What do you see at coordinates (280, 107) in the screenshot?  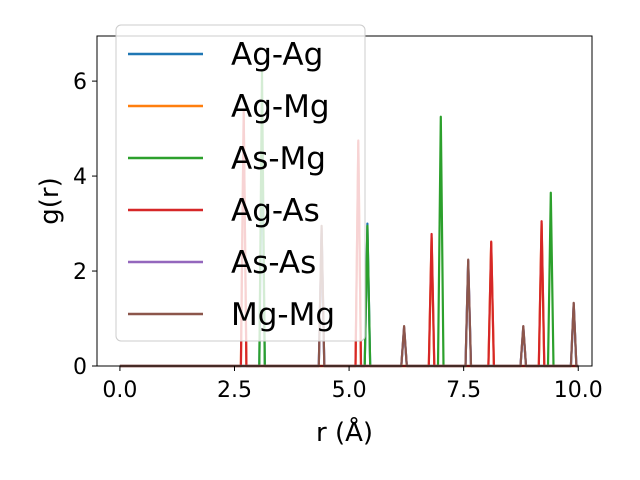 I see `legend-label-ag-mg: Ag-Mg` at bounding box center [280, 107].